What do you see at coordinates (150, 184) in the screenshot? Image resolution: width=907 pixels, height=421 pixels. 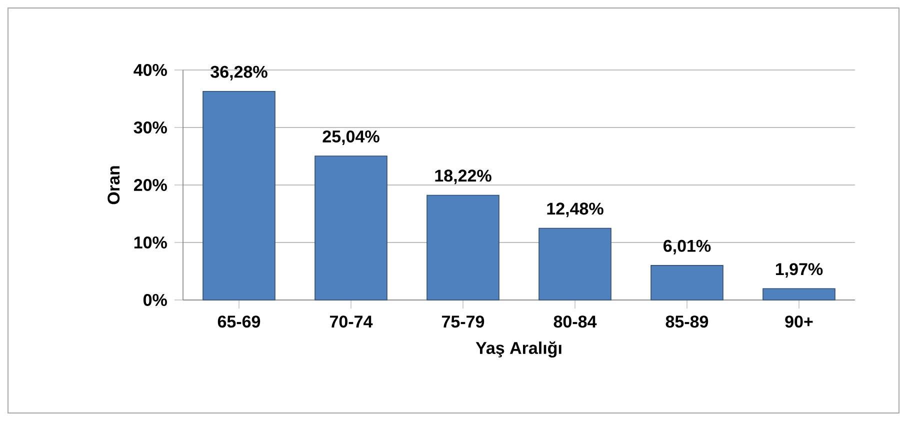 I see `y-tick-label: 20%` at bounding box center [150, 184].